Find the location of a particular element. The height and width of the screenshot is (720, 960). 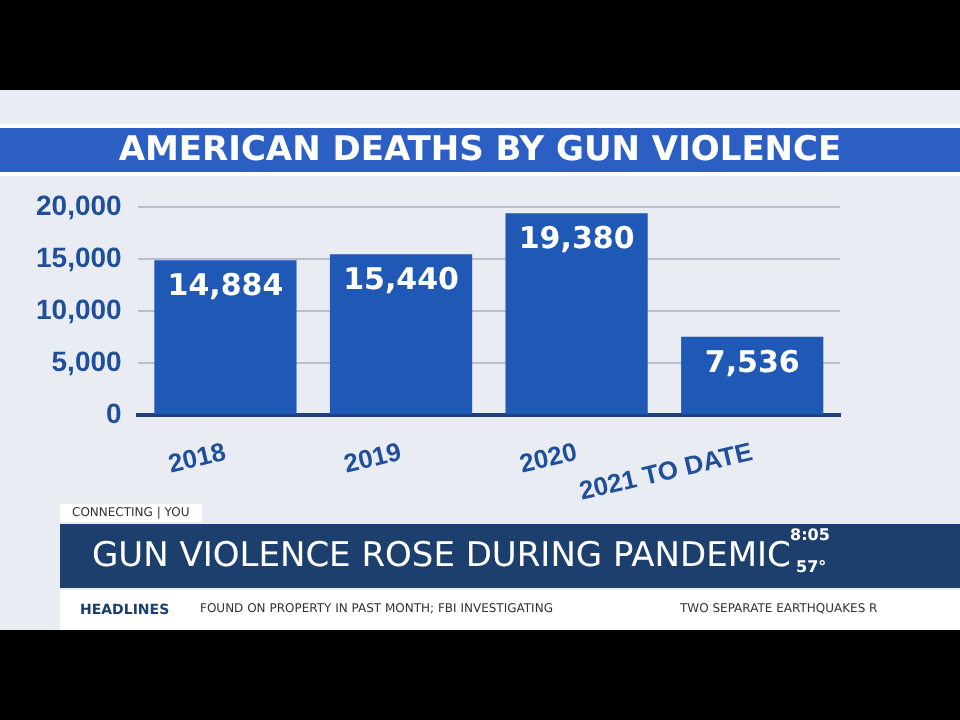

y-tick-label: 10,000 is located at coordinates (79, 308).